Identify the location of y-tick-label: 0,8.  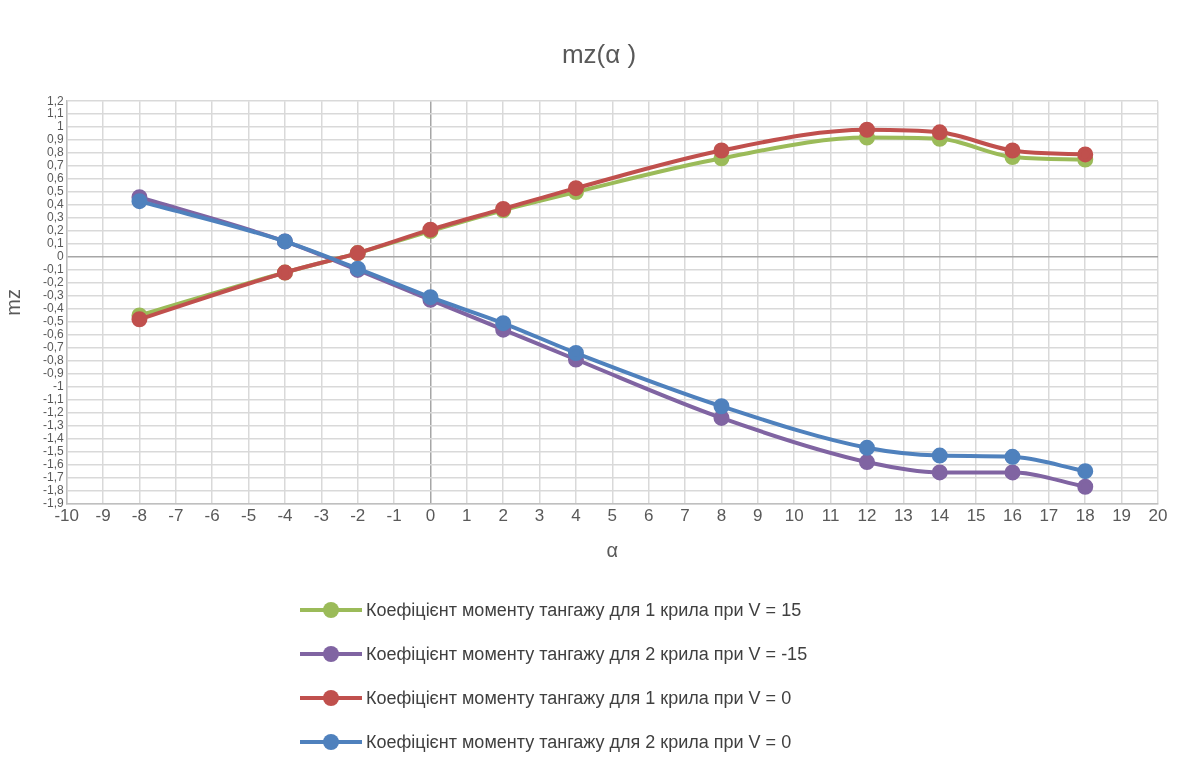
(55, 152).